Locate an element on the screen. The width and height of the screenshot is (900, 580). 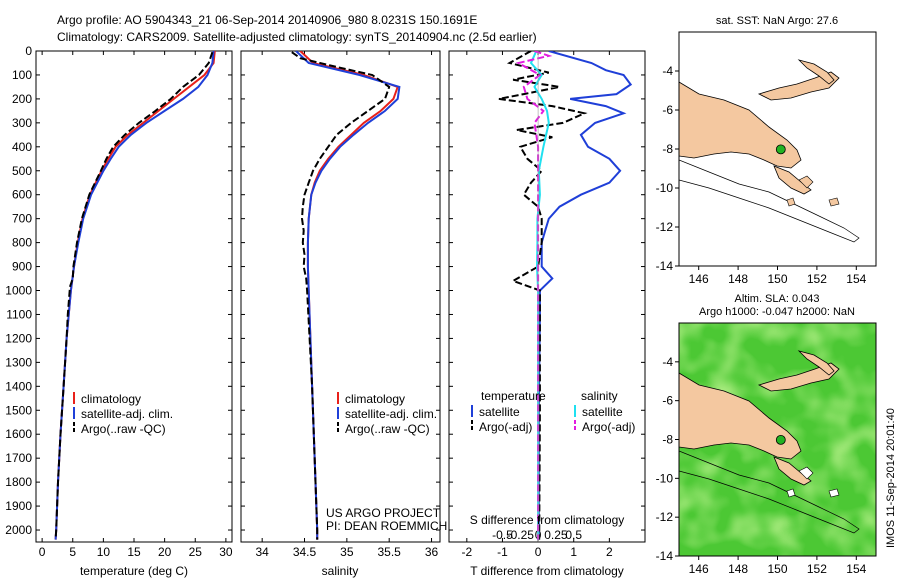
legend-t-argo: Argo(-adj) is located at coordinates (505, 427).